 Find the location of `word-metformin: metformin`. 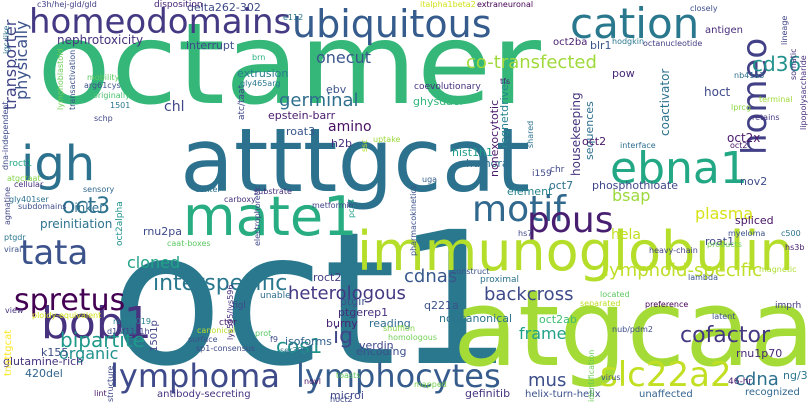

word-metformin: metformin is located at coordinates (333, 205).